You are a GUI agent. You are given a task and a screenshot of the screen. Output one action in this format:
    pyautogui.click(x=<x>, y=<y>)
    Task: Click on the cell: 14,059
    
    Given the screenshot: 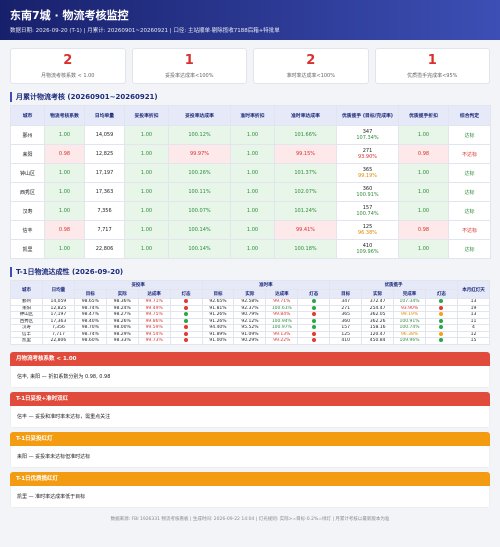 What is the action you would take?
    pyautogui.click(x=104, y=135)
    